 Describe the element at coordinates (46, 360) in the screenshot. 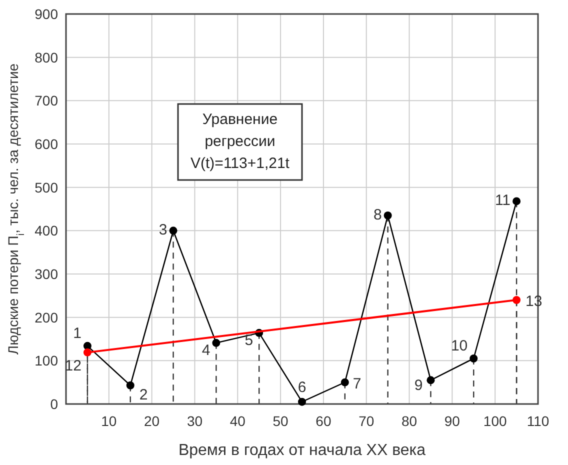

I see `y-tick-label: 100` at that location.